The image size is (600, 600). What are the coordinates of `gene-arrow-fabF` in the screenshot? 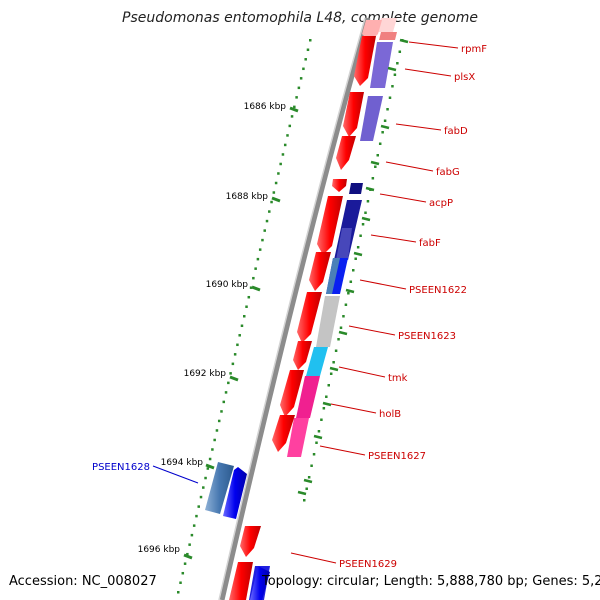 It's located at (330, 225).